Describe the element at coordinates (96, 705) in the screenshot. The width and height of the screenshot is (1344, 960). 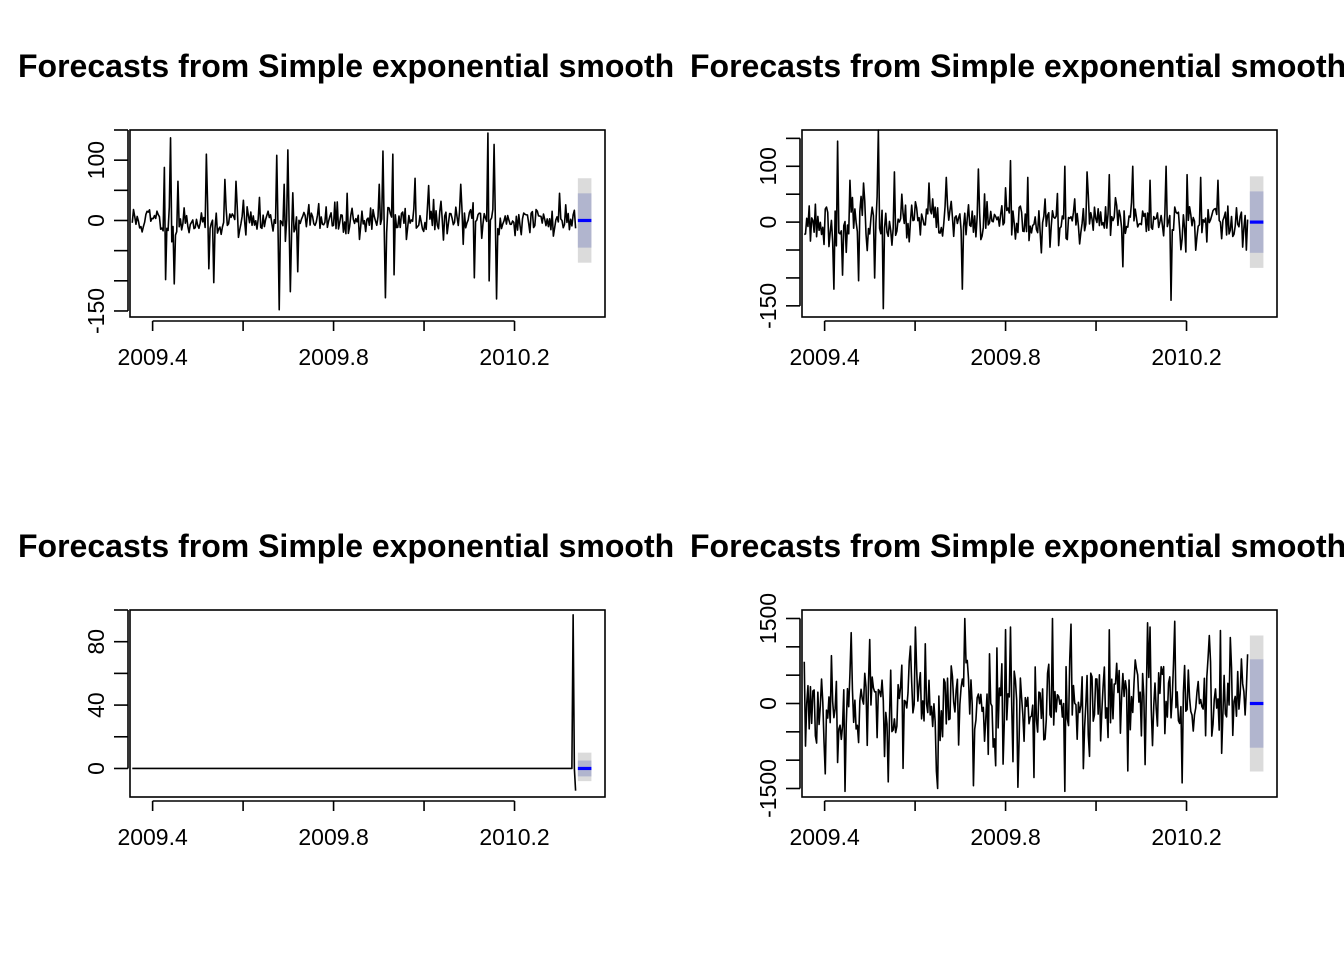
I see `y-tick-label: 40` at that location.